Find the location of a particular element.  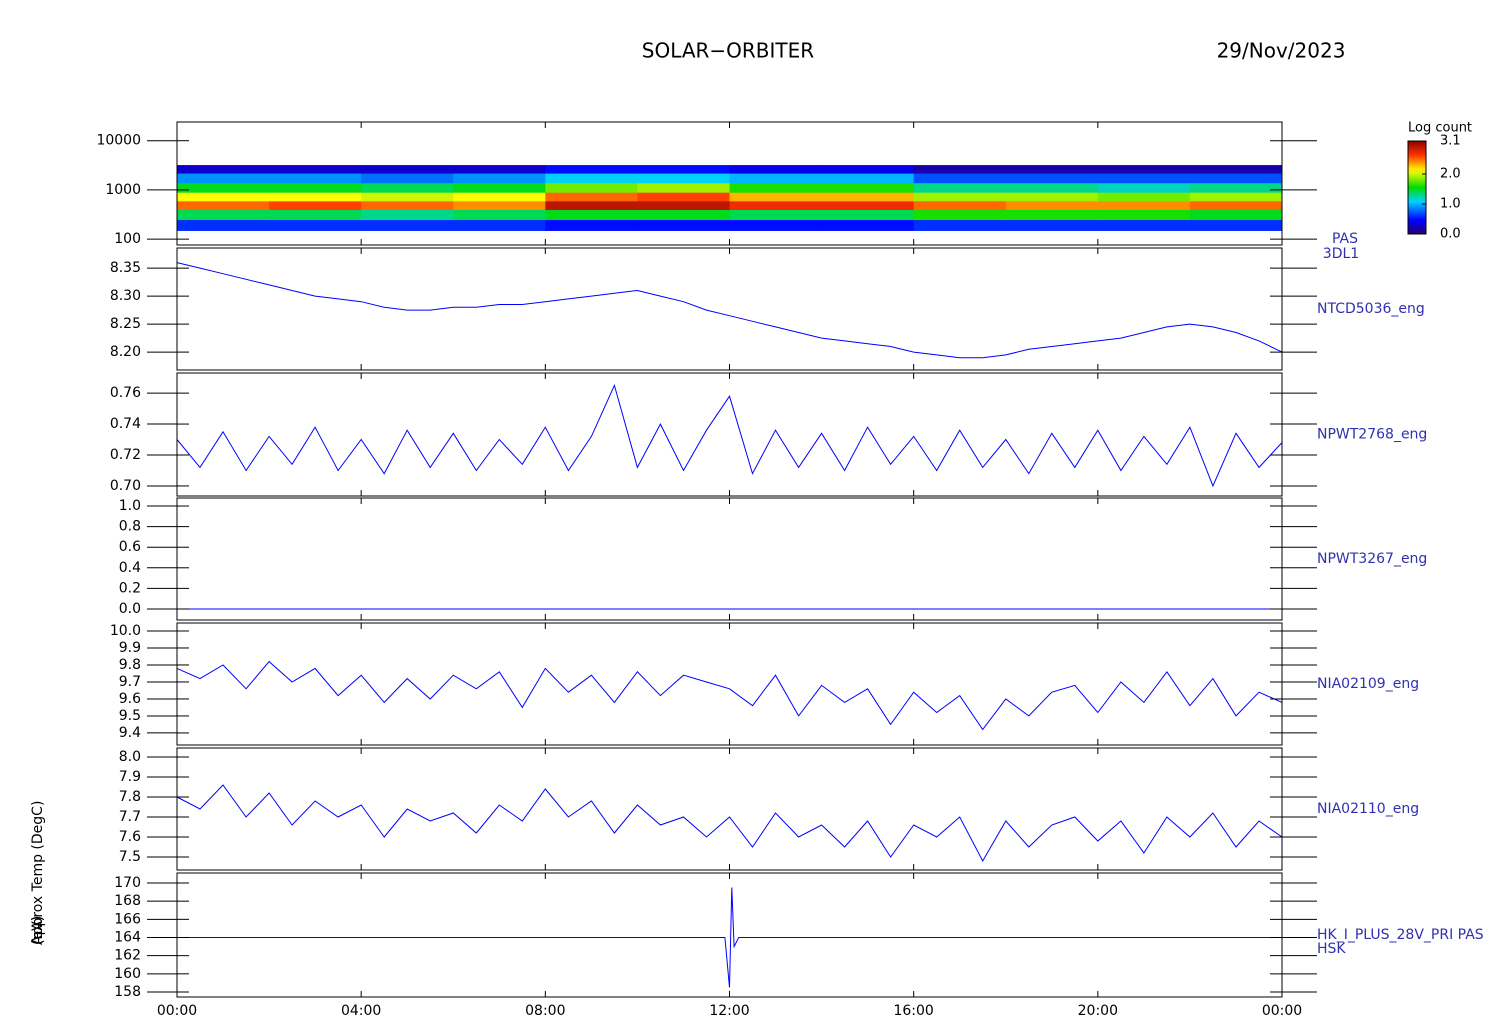

y-axis-label: (nA) is located at coordinates (38, 930).